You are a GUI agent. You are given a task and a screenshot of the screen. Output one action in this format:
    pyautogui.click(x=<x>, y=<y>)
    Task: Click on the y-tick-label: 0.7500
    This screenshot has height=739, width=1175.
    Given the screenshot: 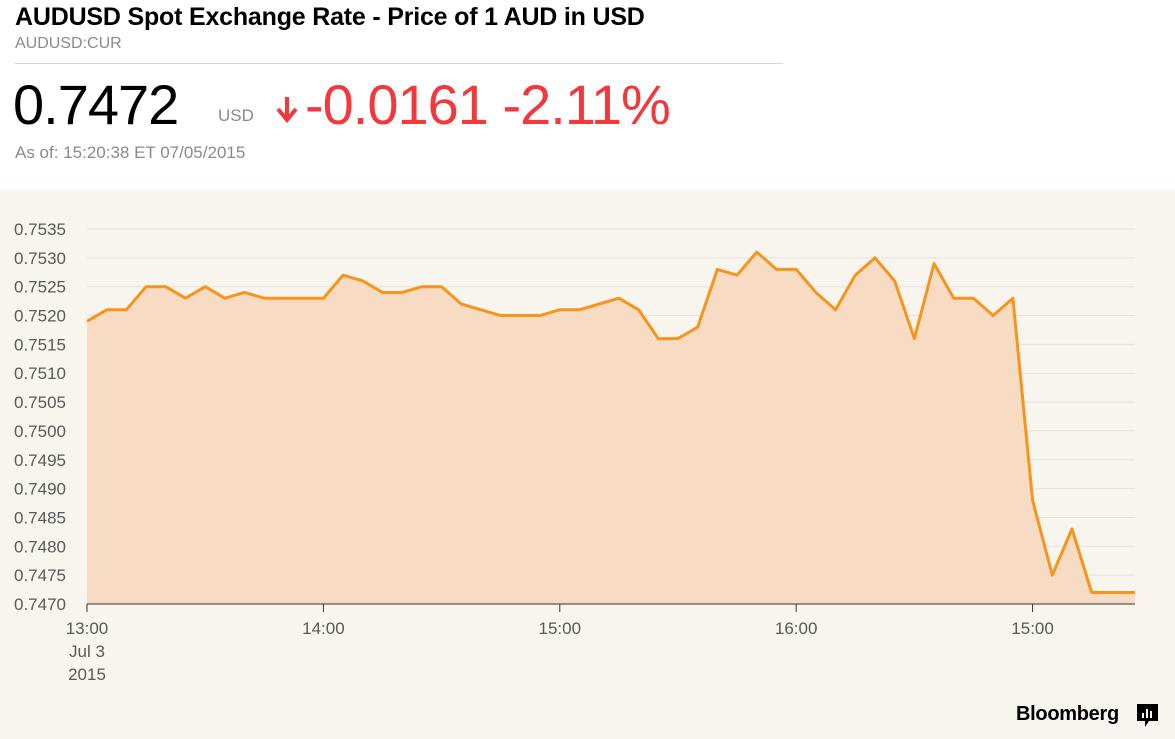 What is the action you would take?
    pyautogui.click(x=40, y=431)
    